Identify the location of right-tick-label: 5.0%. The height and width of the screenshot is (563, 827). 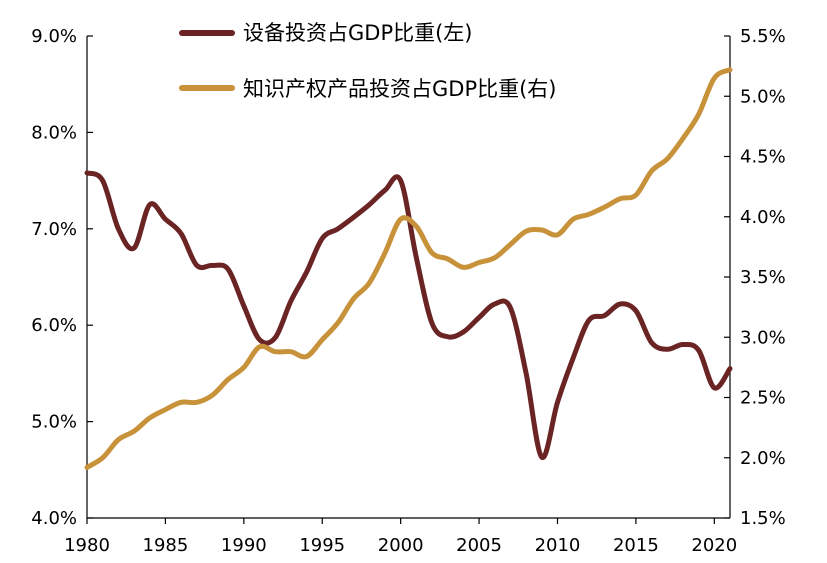
(763, 96).